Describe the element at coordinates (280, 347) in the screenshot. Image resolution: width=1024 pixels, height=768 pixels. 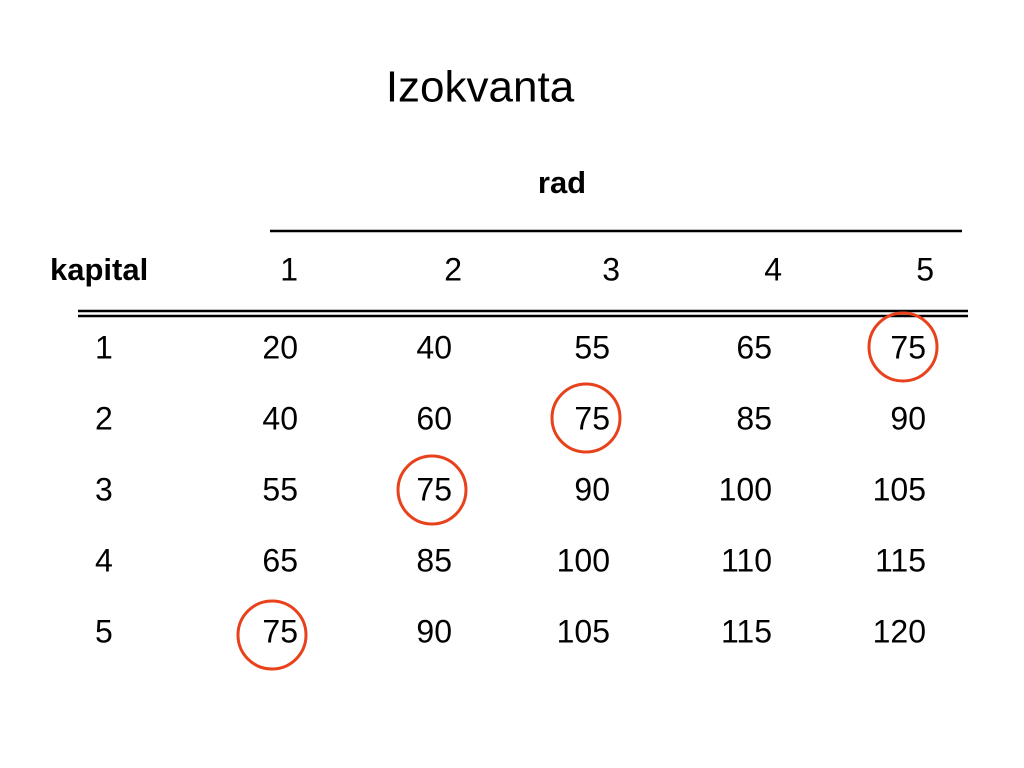
I see `cell-value: 20` at that location.